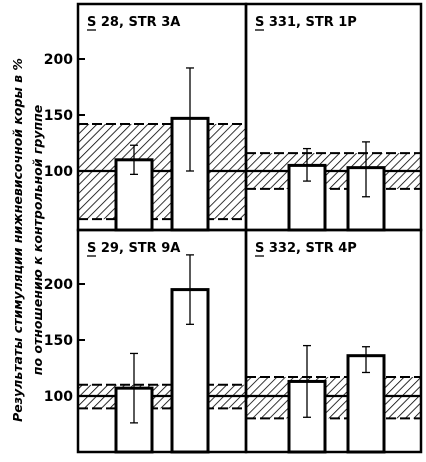 Image resolution: width=426 pixels, height=462 pixels. I want to click on panel-title: S 332, STR 4P, so click(306, 248).